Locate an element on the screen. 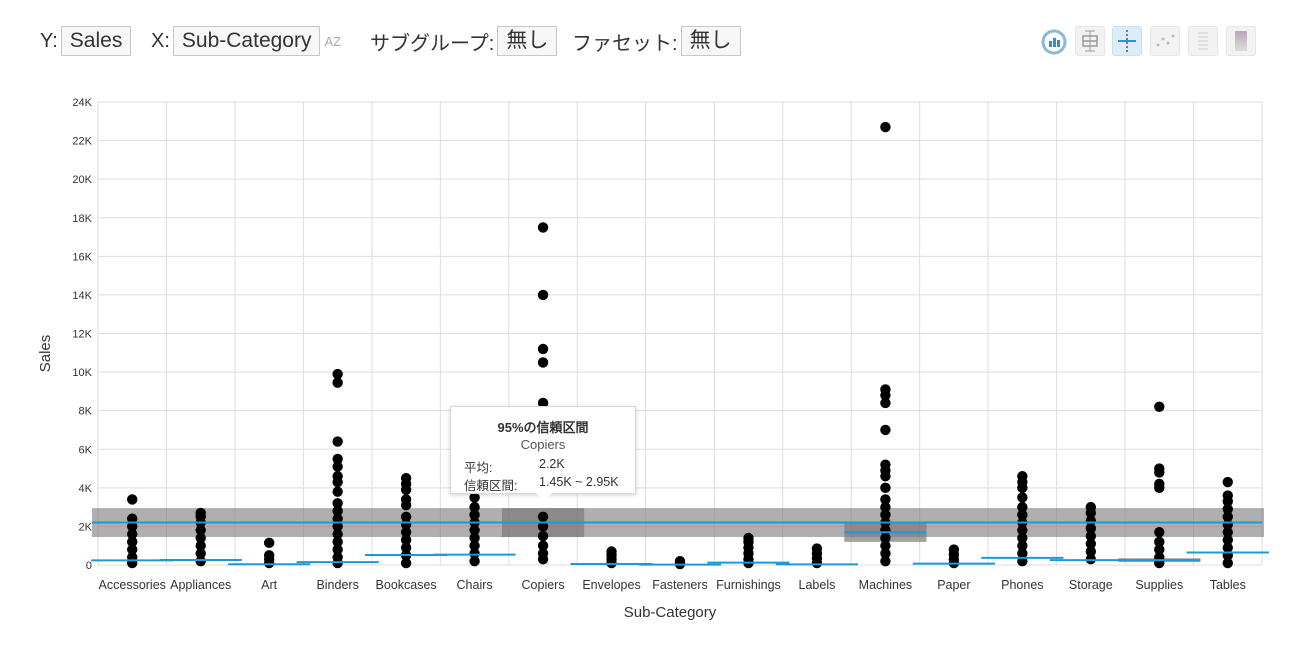 The image size is (1314, 652). x-axis-control: X: Sub-Category AZ is located at coordinates (246, 41).